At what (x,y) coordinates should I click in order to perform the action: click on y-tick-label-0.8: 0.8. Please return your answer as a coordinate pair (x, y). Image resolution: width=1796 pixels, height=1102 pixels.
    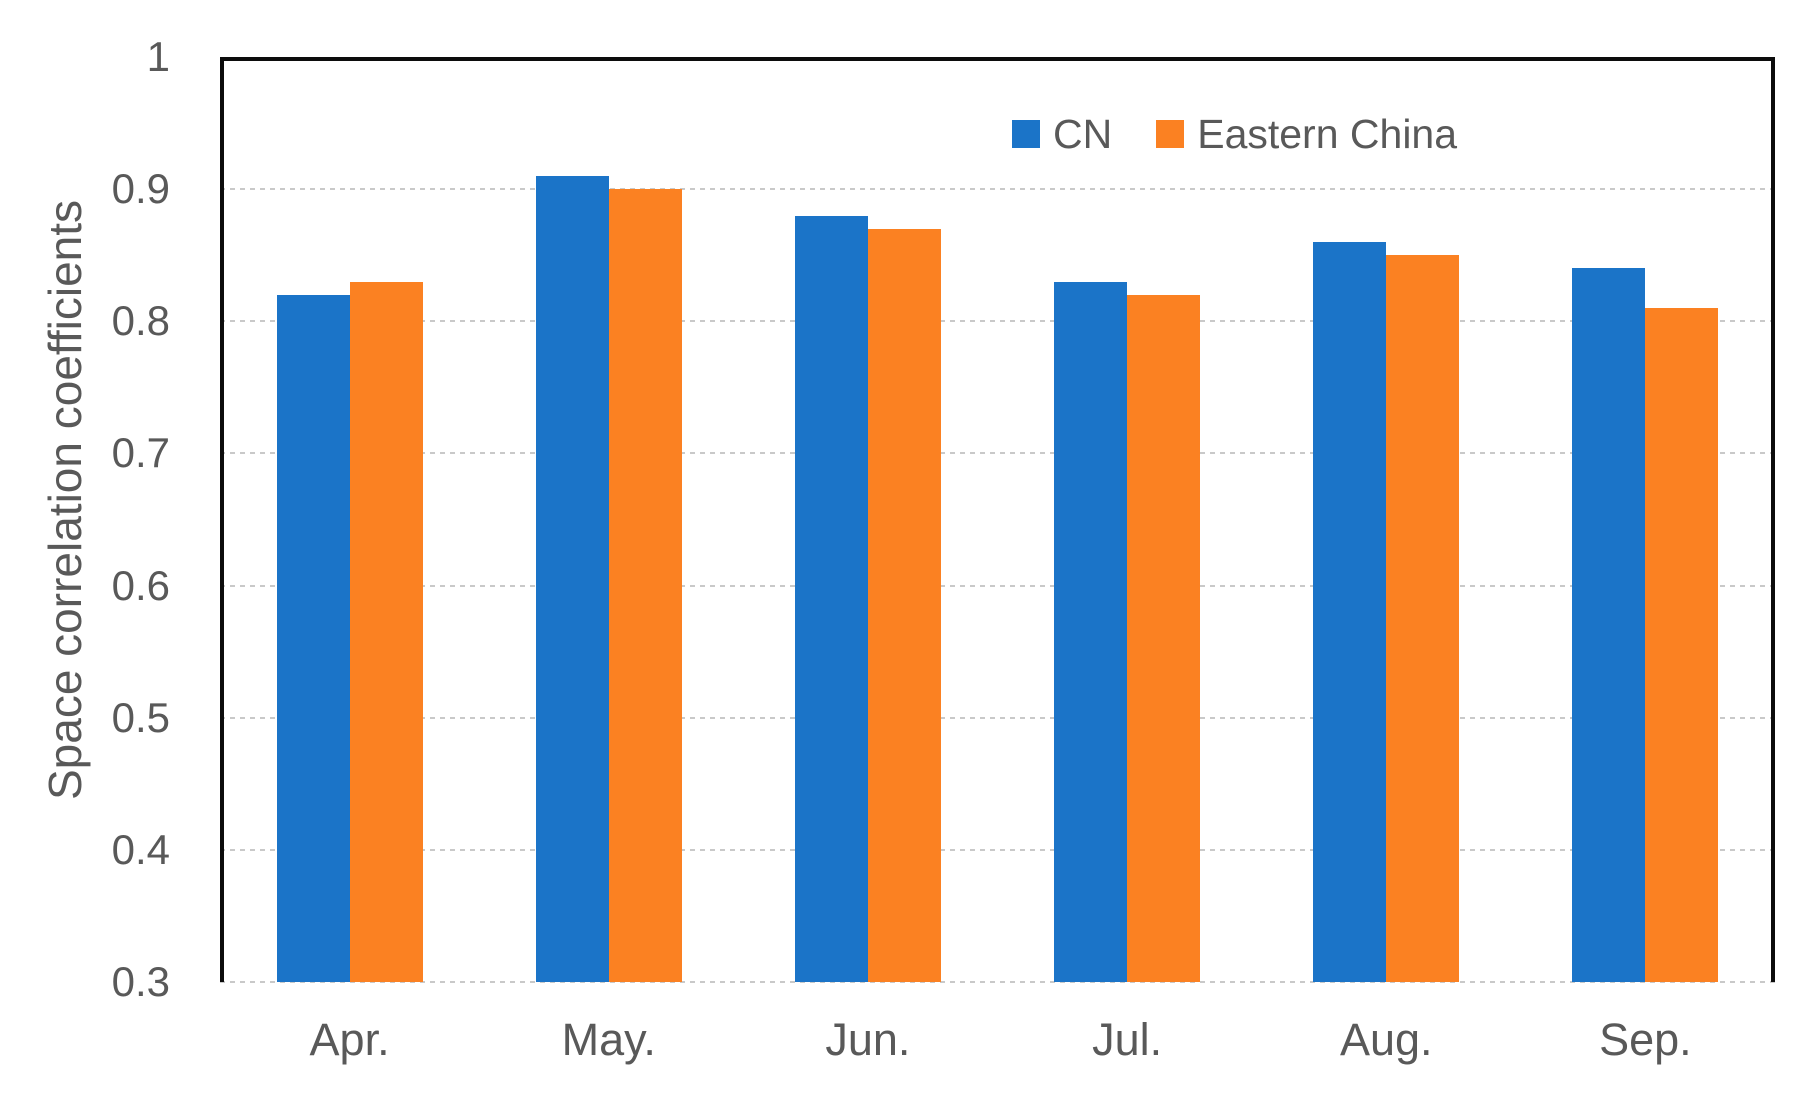
    Looking at the image, I should click on (140, 321).